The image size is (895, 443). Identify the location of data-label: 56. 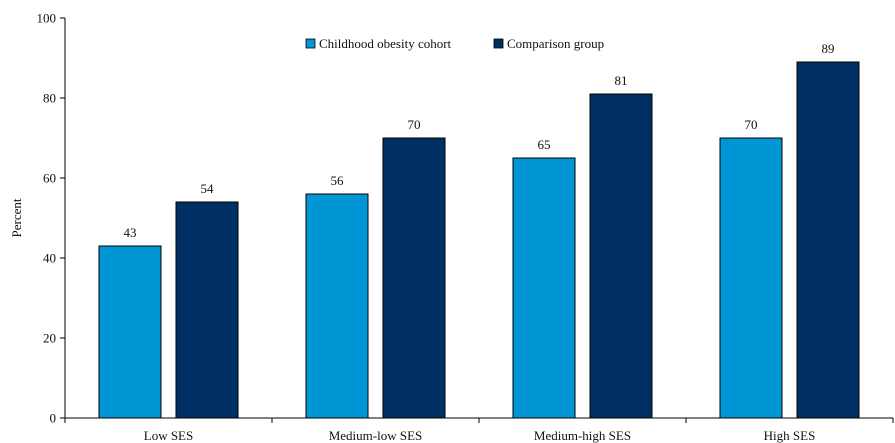
(338, 180).